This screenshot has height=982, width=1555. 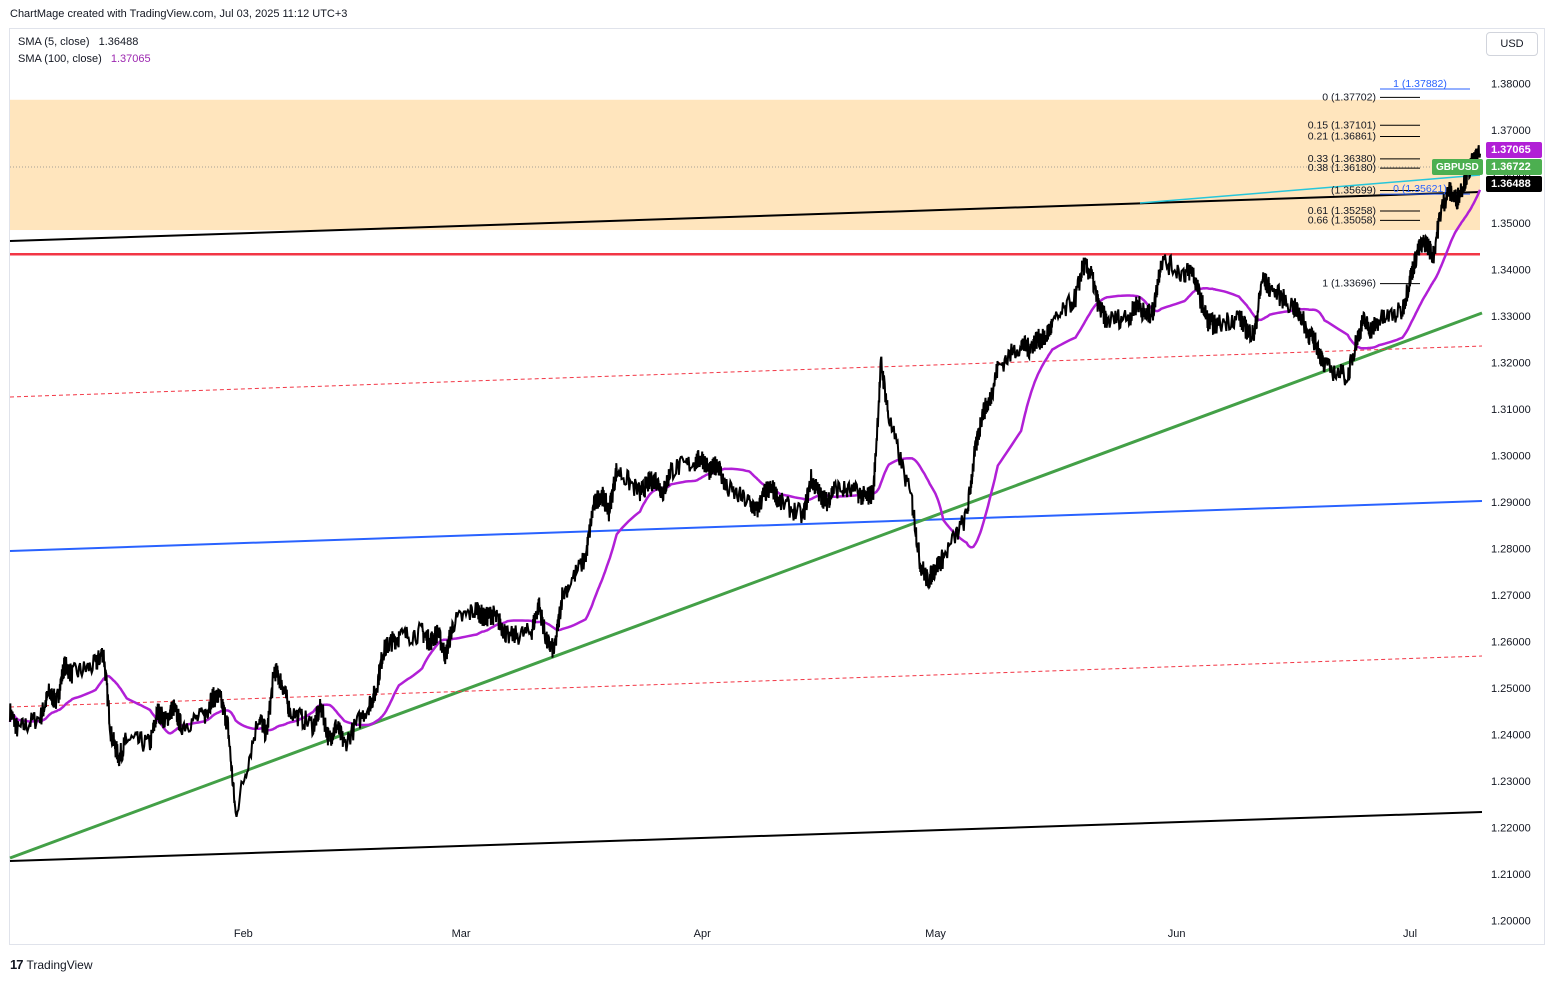 I want to click on legend-label: SMA (5, close), so click(x=54, y=42).